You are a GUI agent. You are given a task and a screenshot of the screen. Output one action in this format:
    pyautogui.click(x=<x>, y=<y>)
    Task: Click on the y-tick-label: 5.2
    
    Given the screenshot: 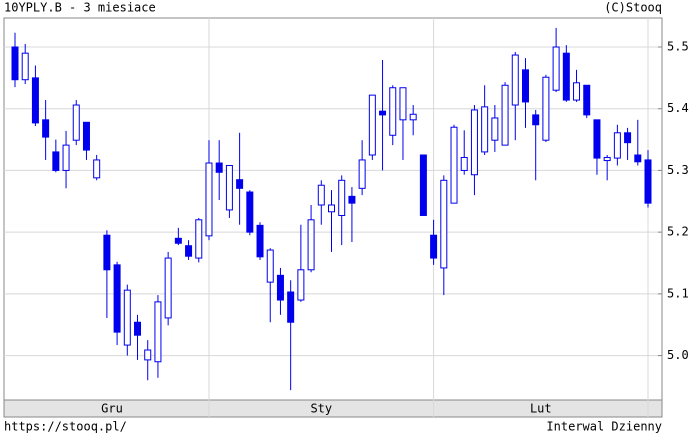 What is the action you would take?
    pyautogui.click(x=678, y=232)
    